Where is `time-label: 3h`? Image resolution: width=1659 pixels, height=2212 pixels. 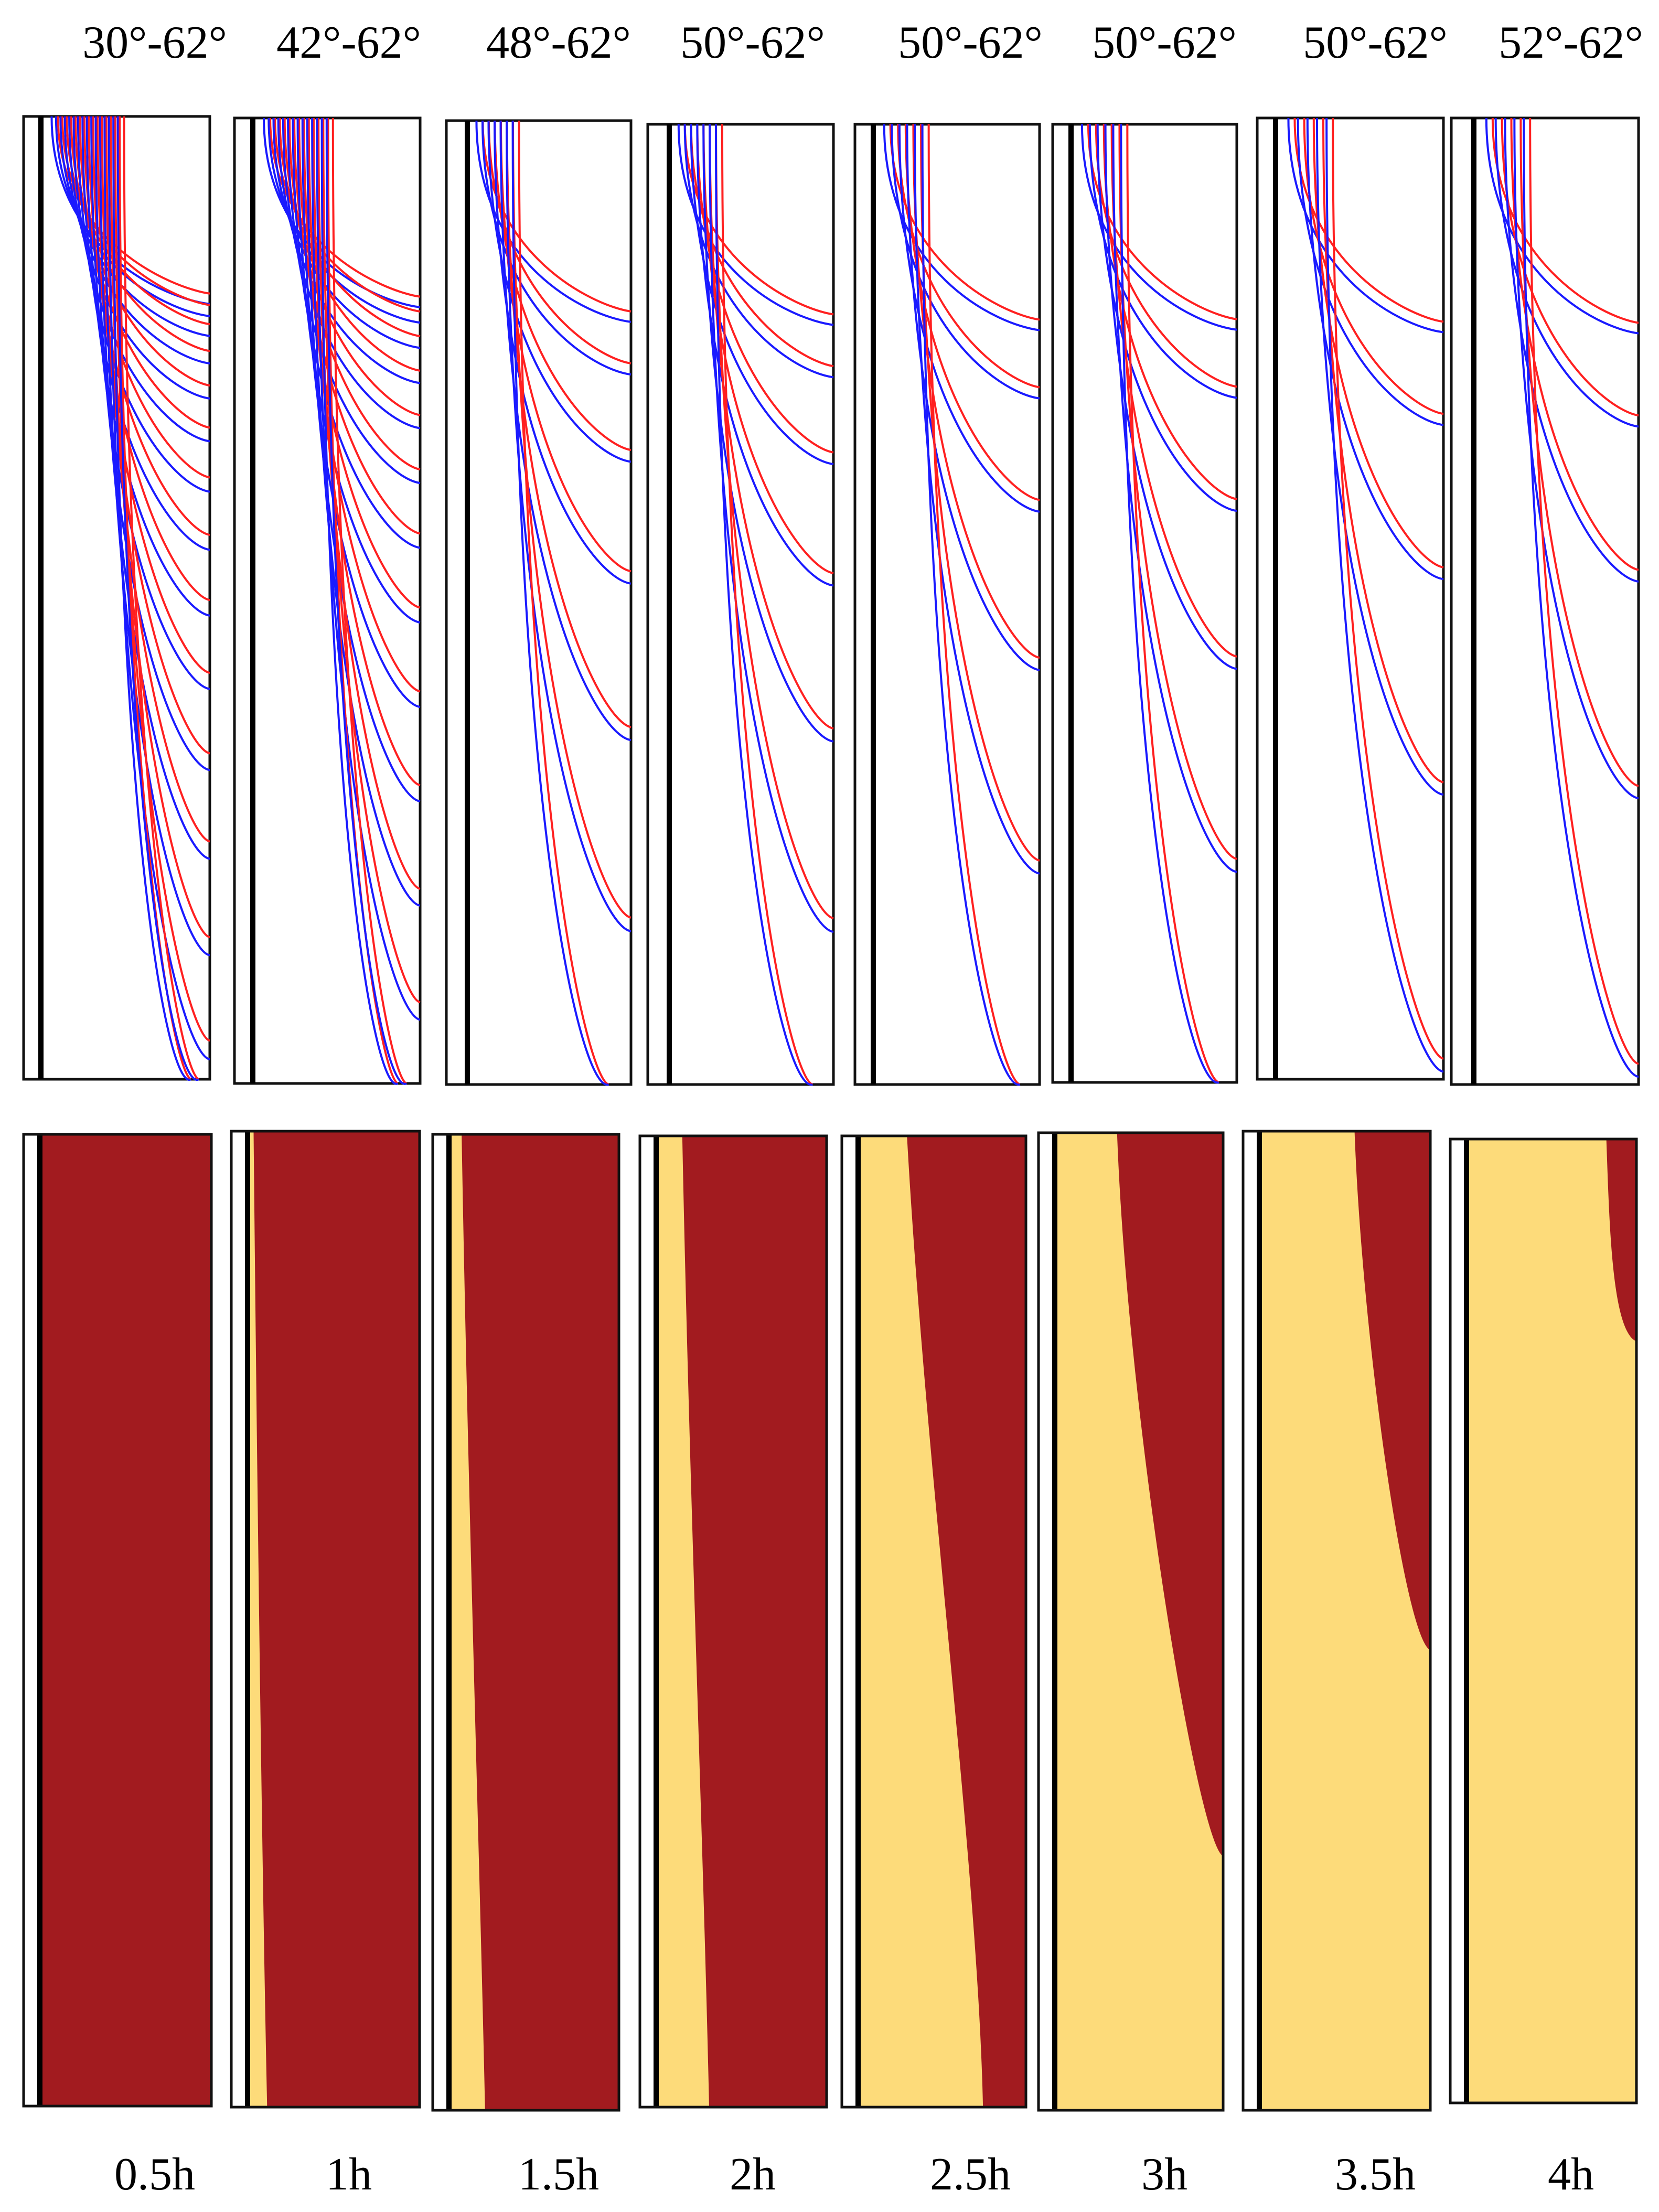
time-label: 3h is located at coordinates (1164, 2174).